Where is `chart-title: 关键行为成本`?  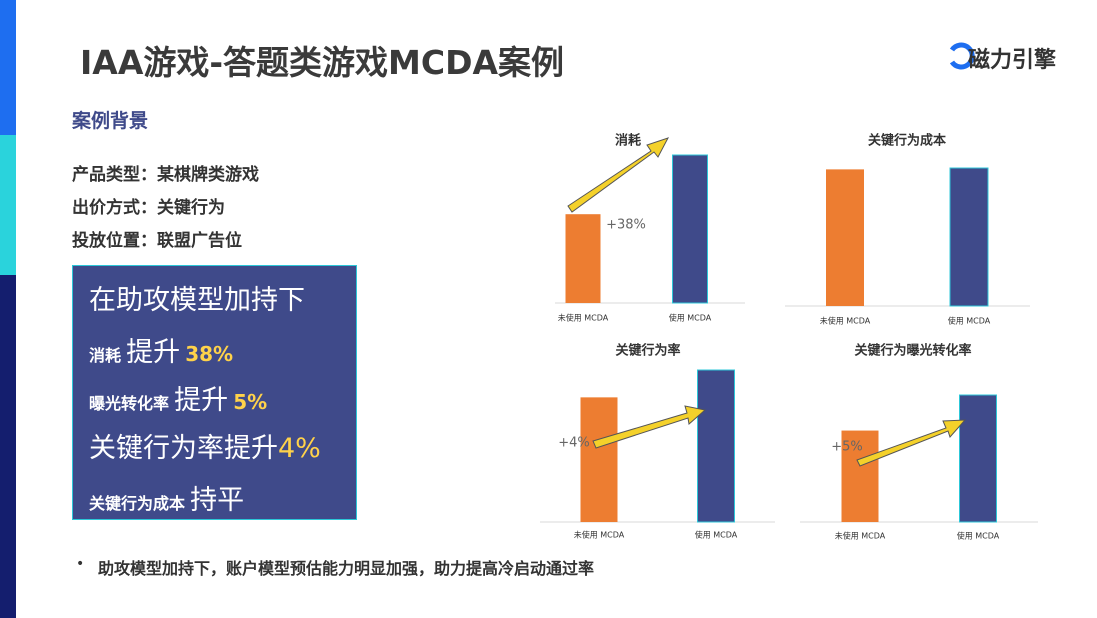
chart-title: 关键行为成本 is located at coordinates (907, 141).